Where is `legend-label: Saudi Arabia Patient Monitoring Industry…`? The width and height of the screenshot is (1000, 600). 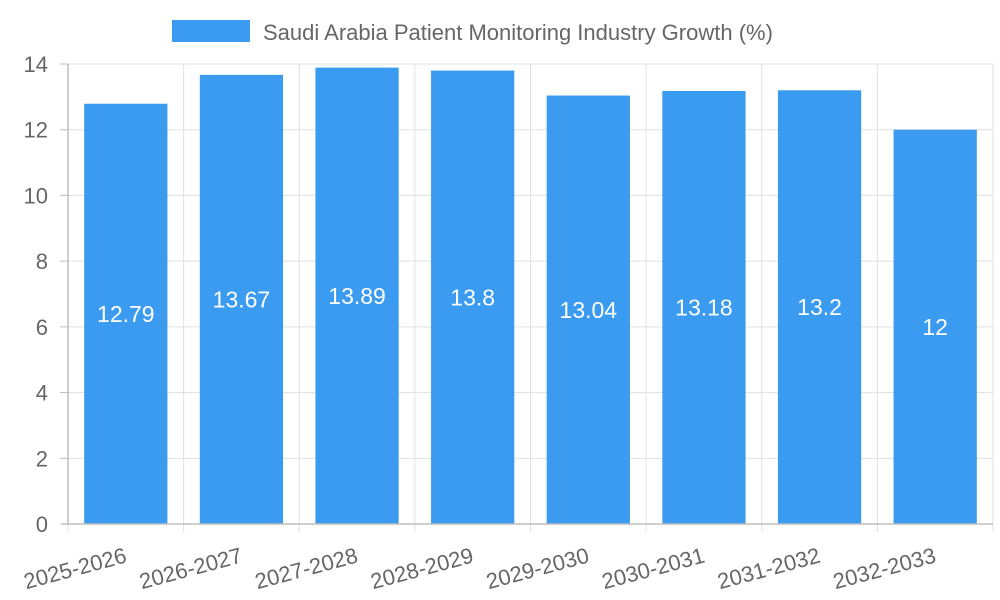 legend-label: Saudi Arabia Patient Monitoring Industry… is located at coordinates (518, 32).